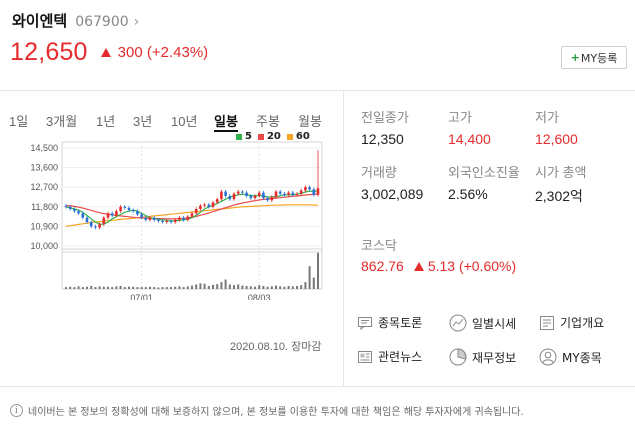 This screenshot has width=635, height=436. I want to click on index-row: 862.76 5.13 (+0.60%), so click(438, 266).